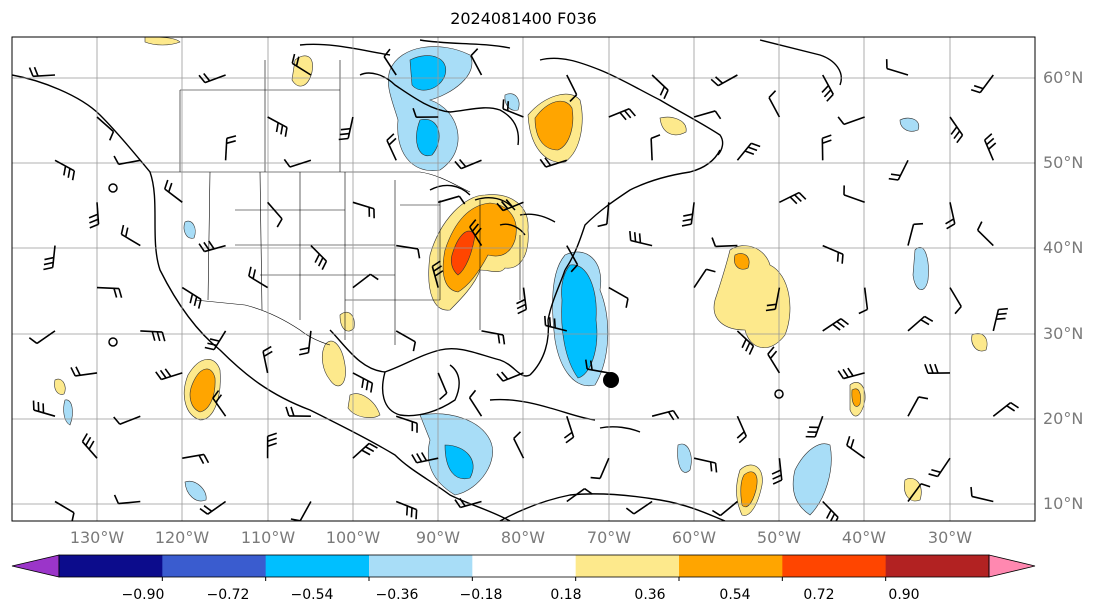 The width and height of the screenshot is (1105, 615). I want to click on border-canada-provinces, so click(260, 116).